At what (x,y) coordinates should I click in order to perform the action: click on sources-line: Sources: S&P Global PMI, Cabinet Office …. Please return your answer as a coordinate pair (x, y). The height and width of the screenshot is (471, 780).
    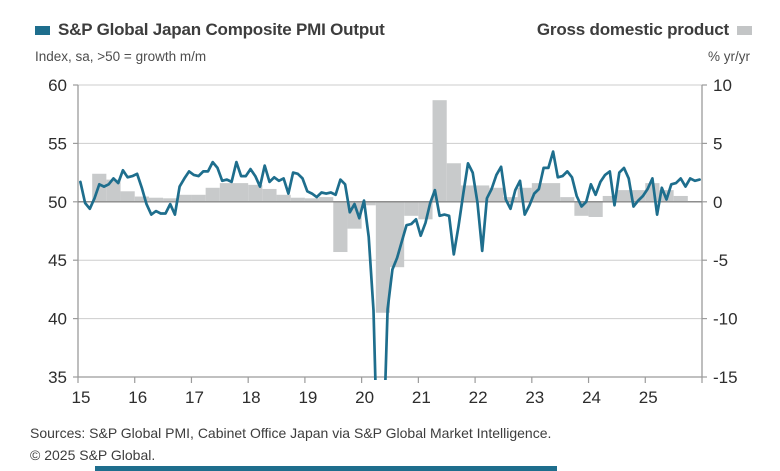
    Looking at the image, I should click on (291, 433).